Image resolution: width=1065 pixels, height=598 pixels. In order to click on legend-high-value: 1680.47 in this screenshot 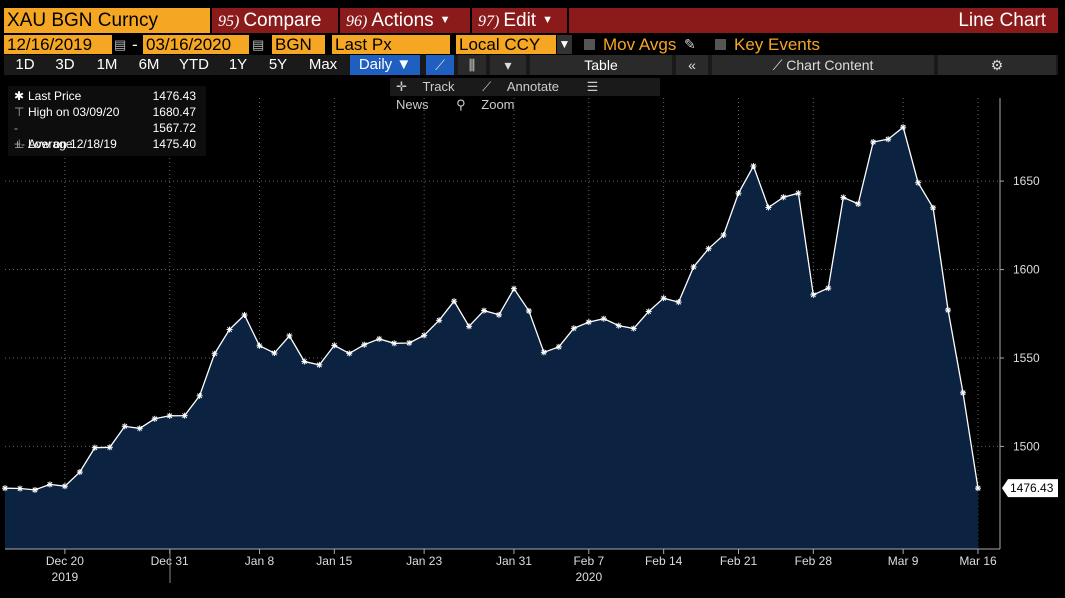, I will do `click(174, 112)`.